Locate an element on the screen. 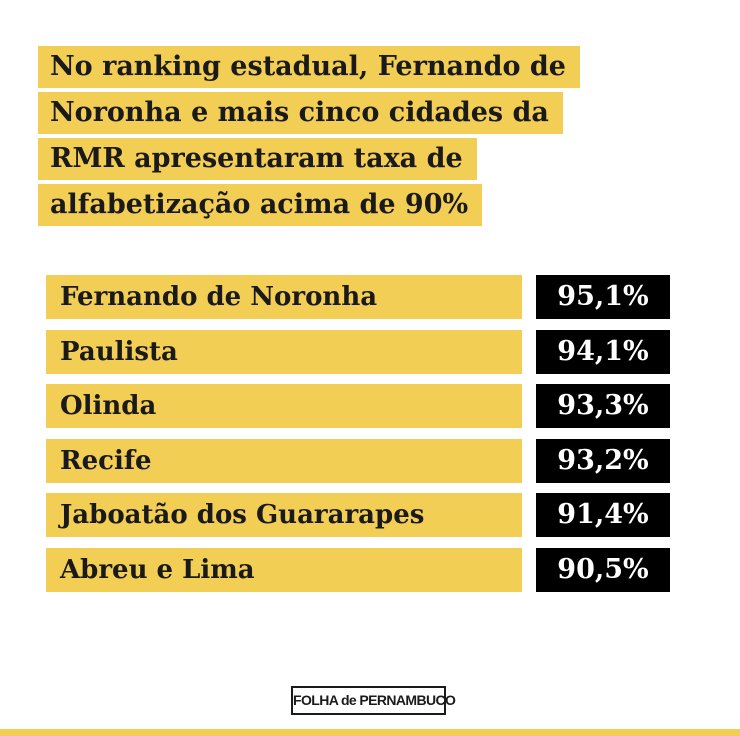 This screenshot has width=740, height=736. ranking-row: Olinda 93,3% is located at coordinates (359, 406).